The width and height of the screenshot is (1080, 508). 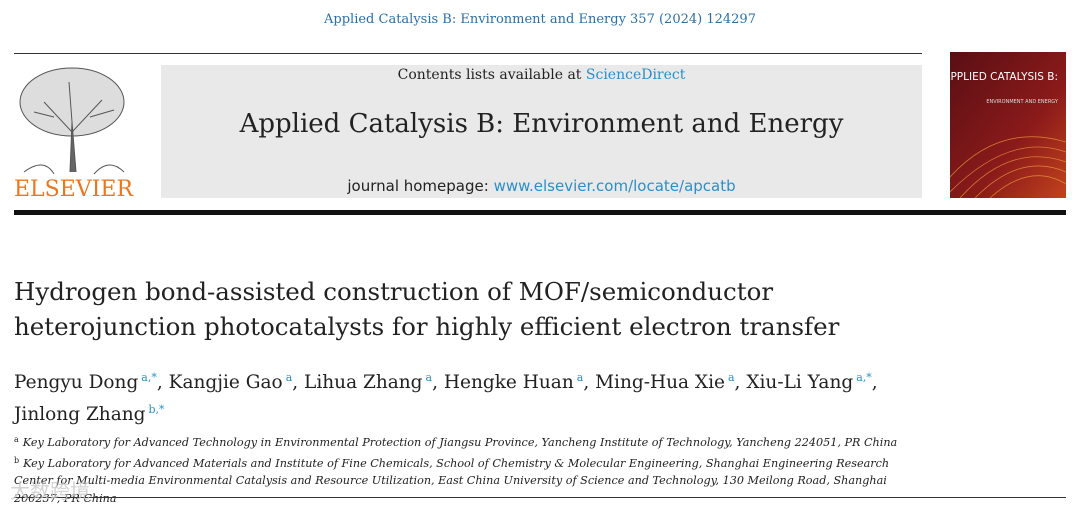 I want to click on author: Hengke Huan a,, so click(x=516, y=382).